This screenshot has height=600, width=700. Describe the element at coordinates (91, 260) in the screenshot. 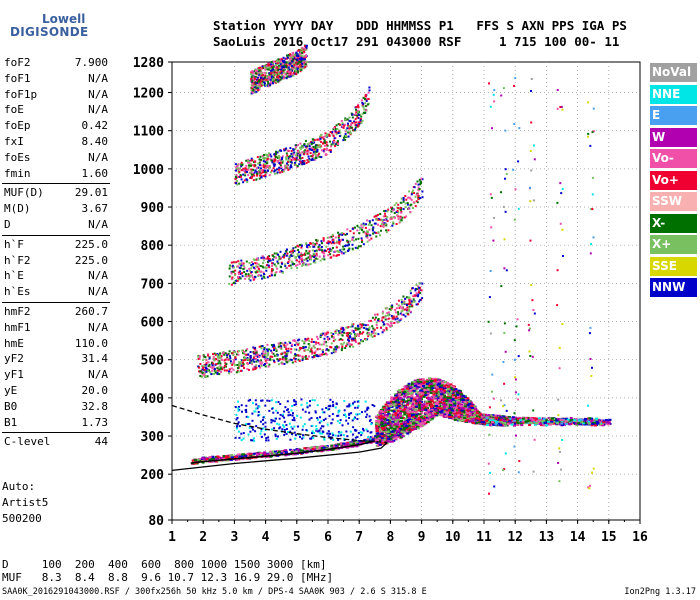

I see `param-value: 225.0` at that location.